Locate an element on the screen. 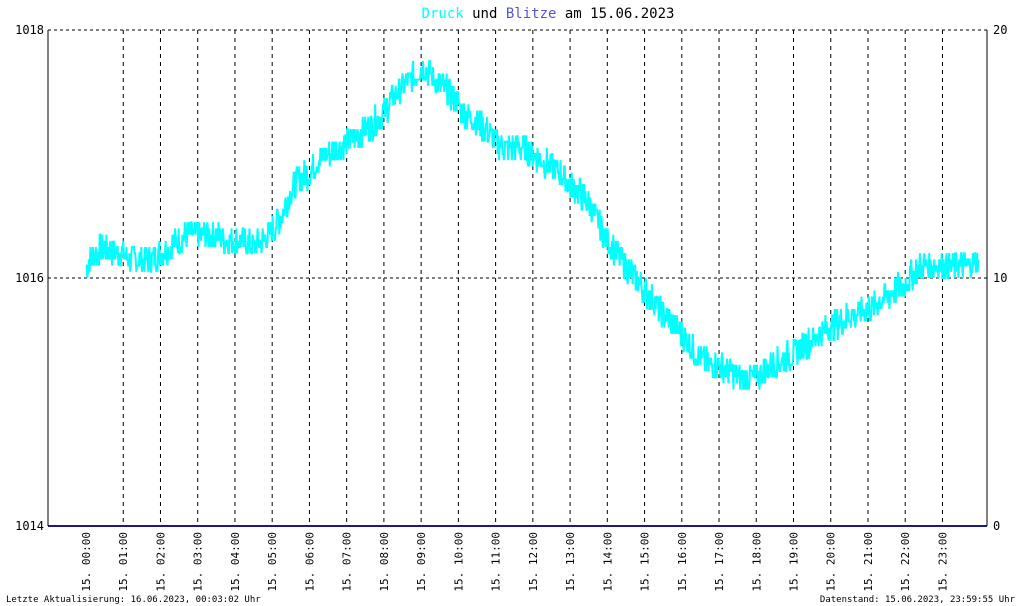 This screenshot has height=606, width=1020. right-tick-label: 20 is located at coordinates (1000, 30).